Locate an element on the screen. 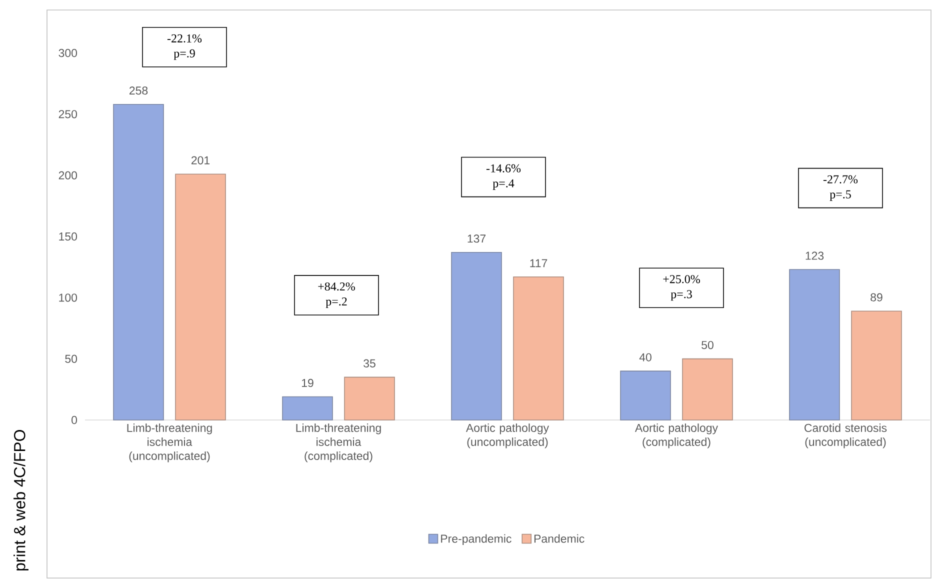 The width and height of the screenshot is (934, 579). data-label: 35 is located at coordinates (370, 363).